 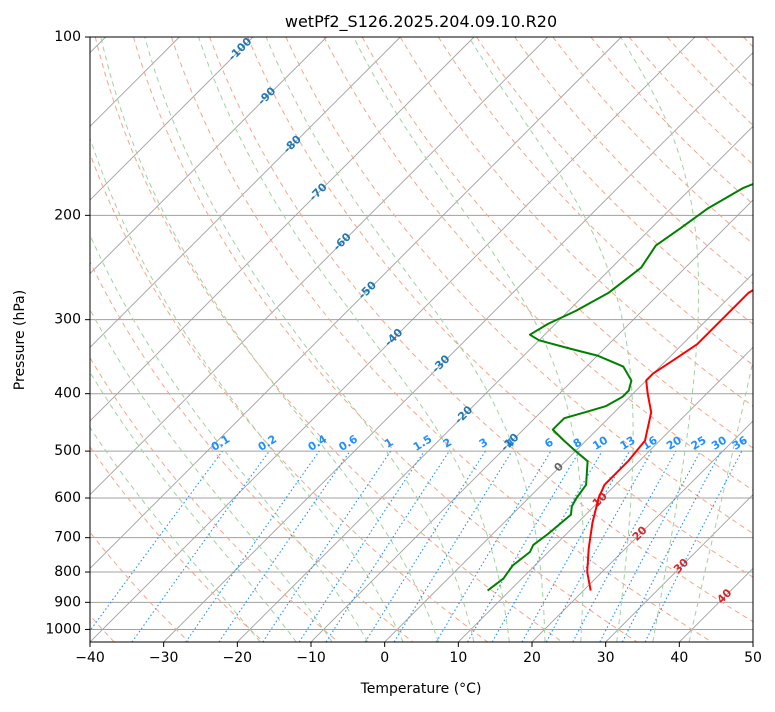 I want to click on y-tick-label: 700, so click(x=67, y=538).